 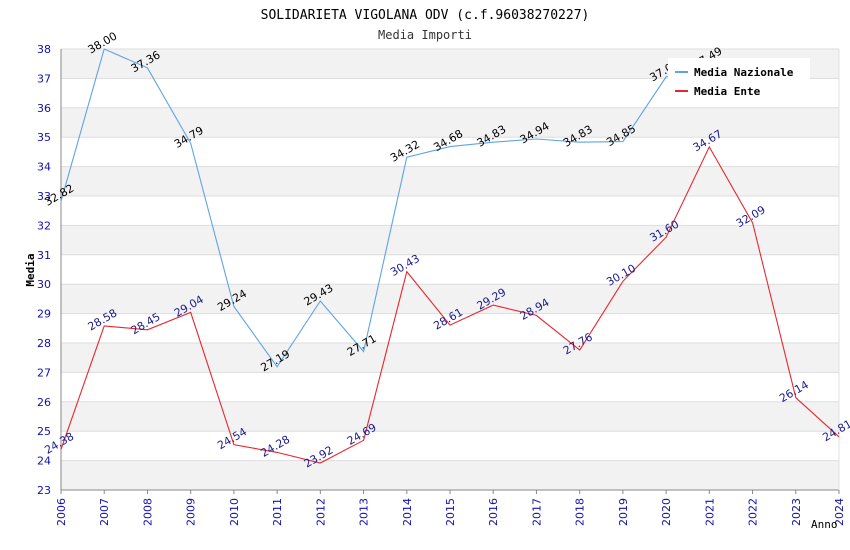 What do you see at coordinates (405, 265) in the screenshot?
I see `data-label: 30.43` at bounding box center [405, 265].